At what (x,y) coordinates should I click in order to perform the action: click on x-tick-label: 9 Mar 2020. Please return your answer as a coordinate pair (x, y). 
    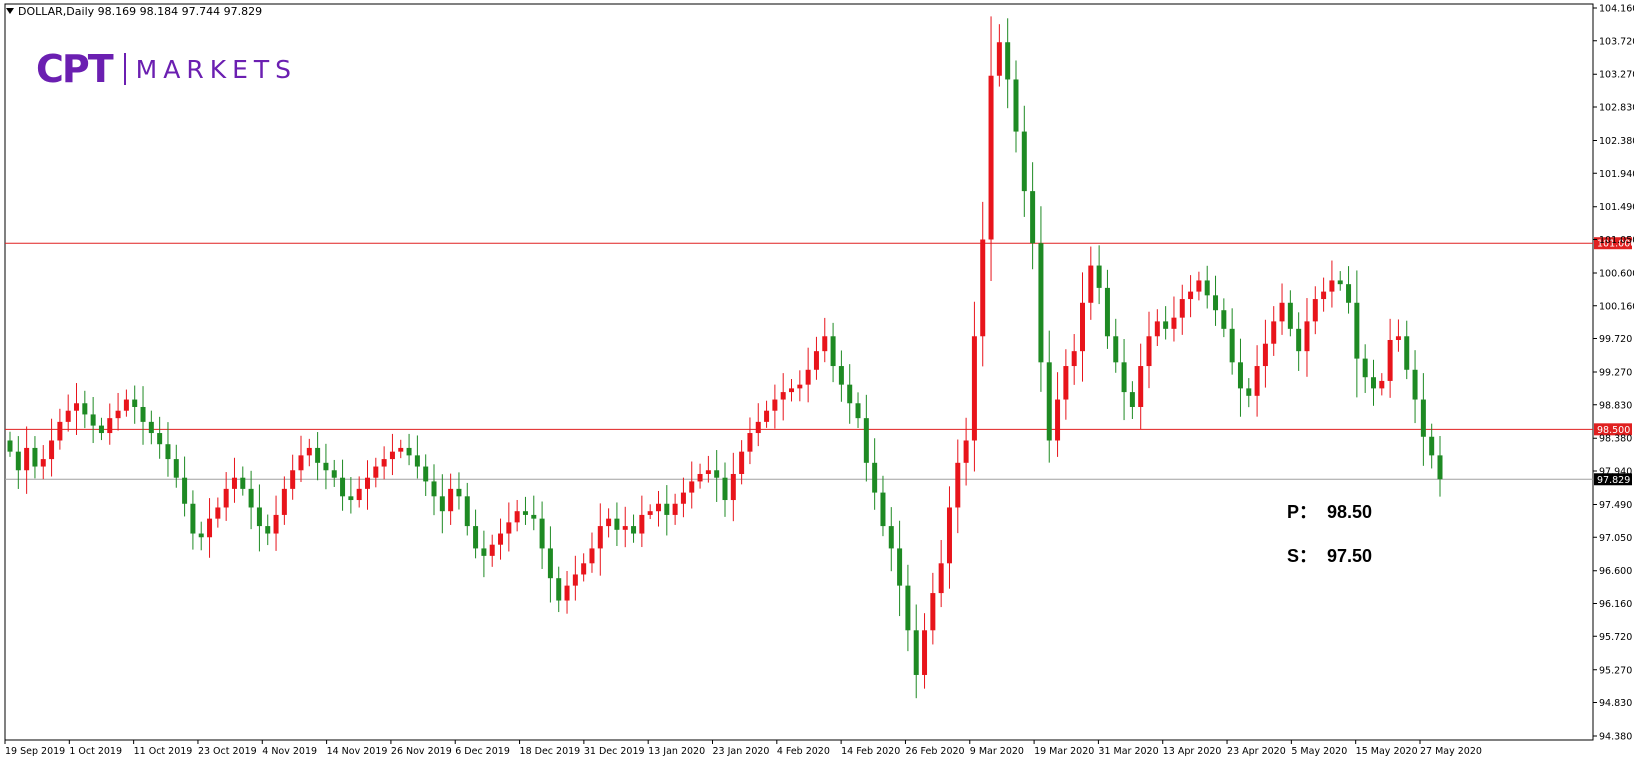
    Looking at the image, I should click on (997, 751).